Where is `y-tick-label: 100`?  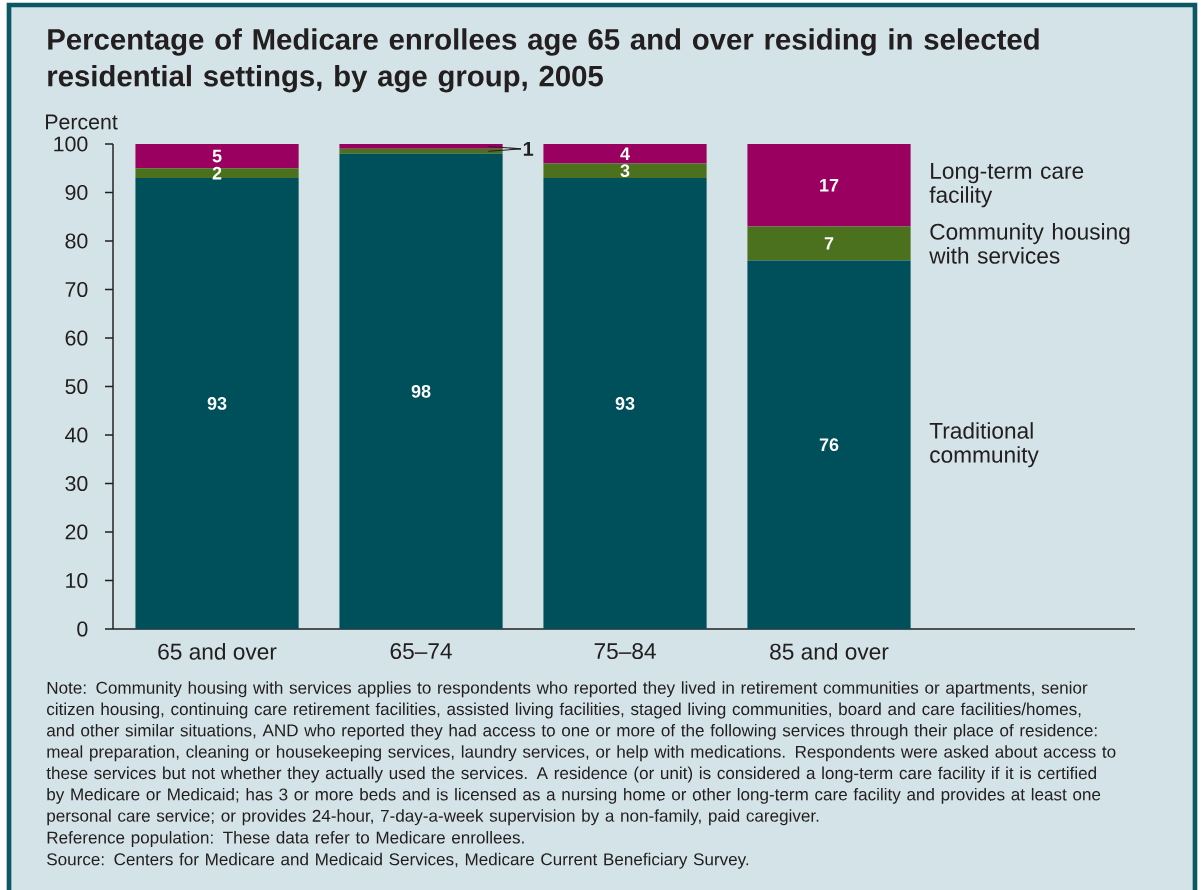
y-tick-label: 100 is located at coordinates (71, 144).